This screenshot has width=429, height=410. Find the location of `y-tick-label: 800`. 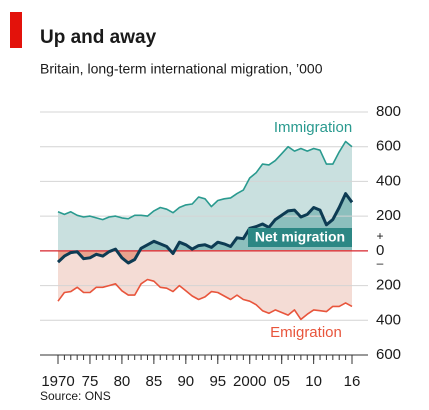

y-tick-label: 800 is located at coordinates (388, 111).